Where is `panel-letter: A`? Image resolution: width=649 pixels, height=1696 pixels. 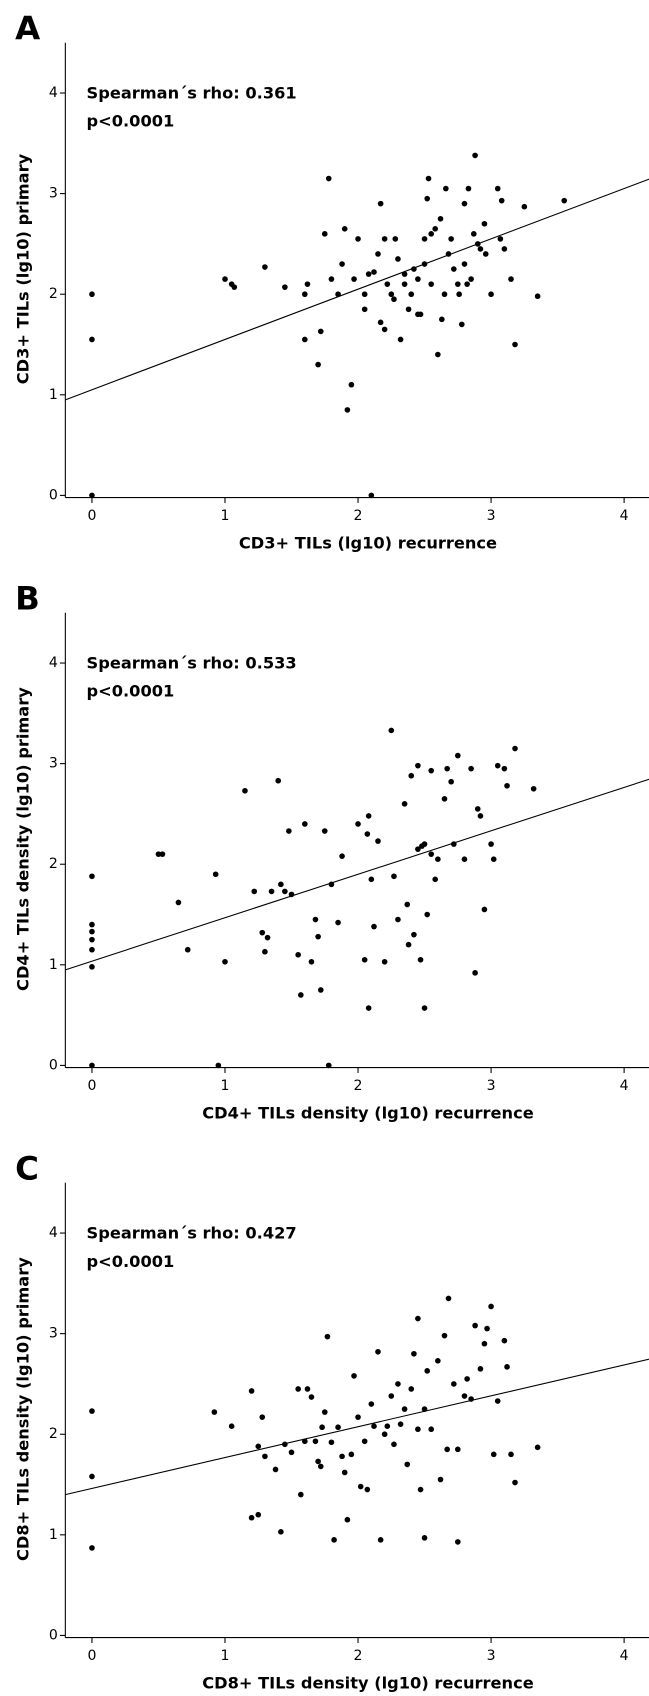
panel-letter: A is located at coordinates (27, 28).